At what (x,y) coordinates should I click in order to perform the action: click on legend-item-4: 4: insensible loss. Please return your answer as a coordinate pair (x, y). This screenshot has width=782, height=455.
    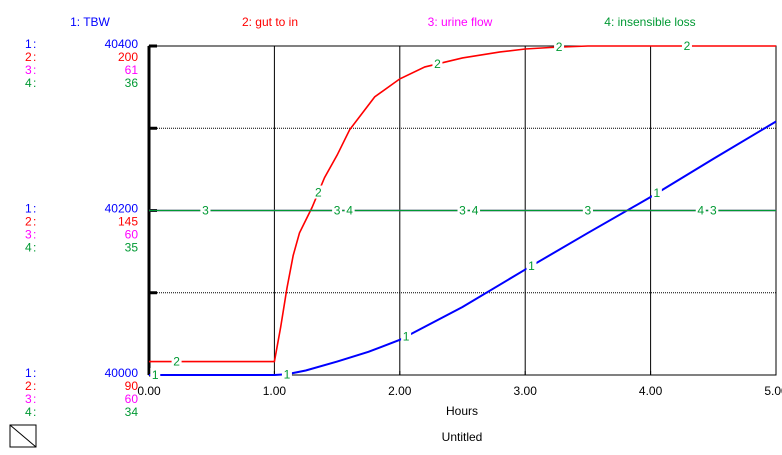
    Looking at the image, I should click on (649, 22).